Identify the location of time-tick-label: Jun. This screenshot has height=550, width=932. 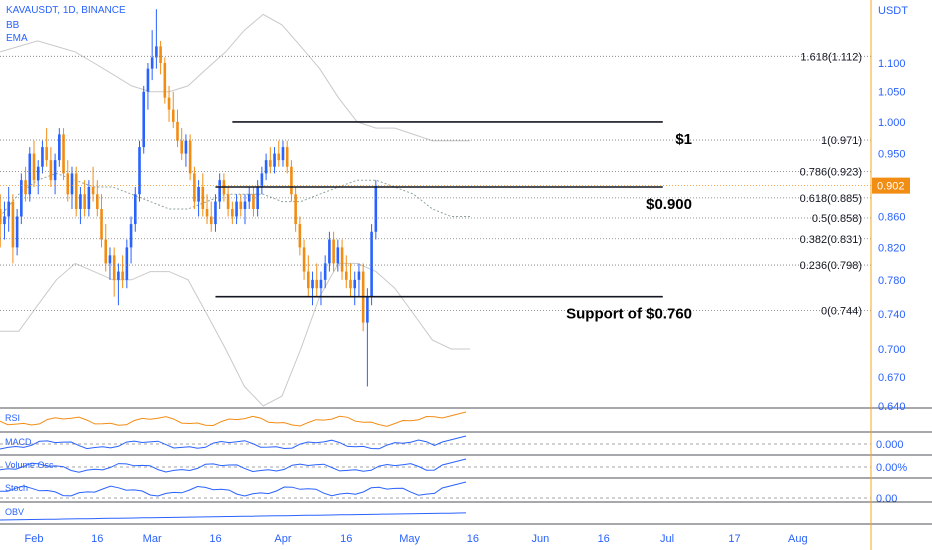
(541, 539).